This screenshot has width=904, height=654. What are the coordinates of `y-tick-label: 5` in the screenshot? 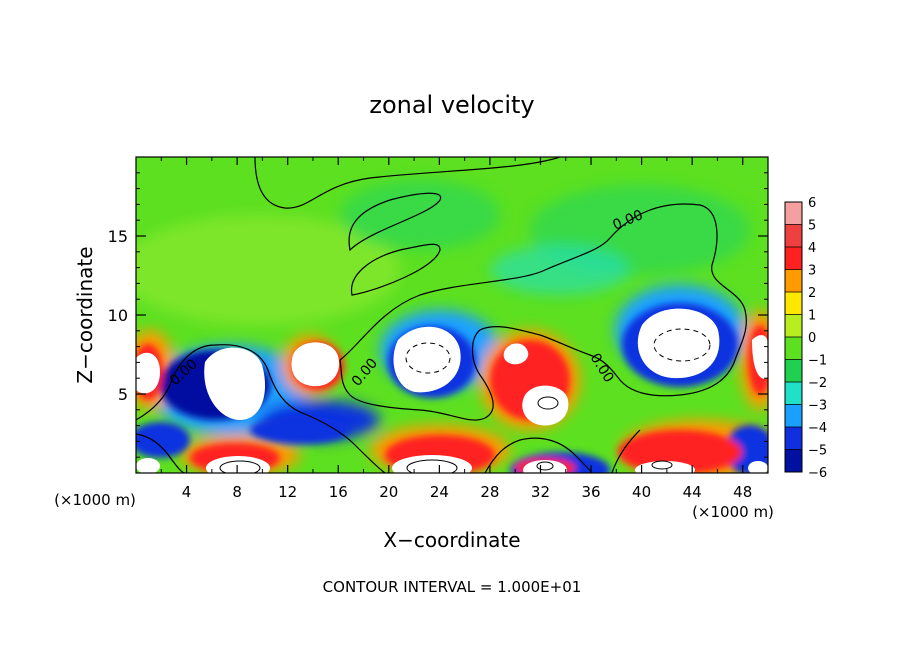 It's located at (123, 394).